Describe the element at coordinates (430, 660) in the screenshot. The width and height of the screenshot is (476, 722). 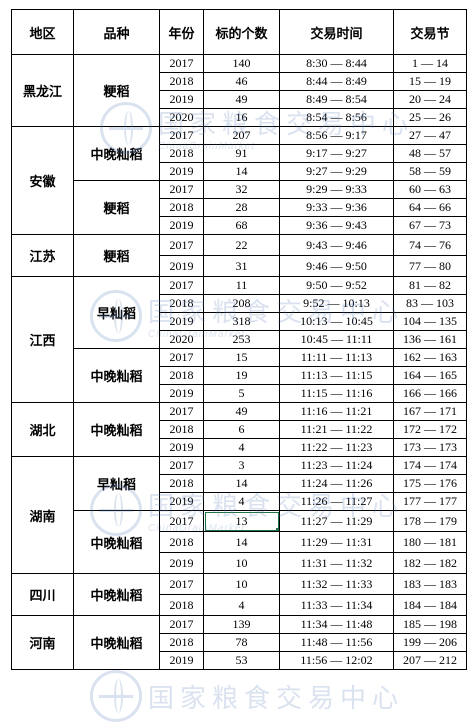
I see `trading-session-cell: 207 — 212` at that location.